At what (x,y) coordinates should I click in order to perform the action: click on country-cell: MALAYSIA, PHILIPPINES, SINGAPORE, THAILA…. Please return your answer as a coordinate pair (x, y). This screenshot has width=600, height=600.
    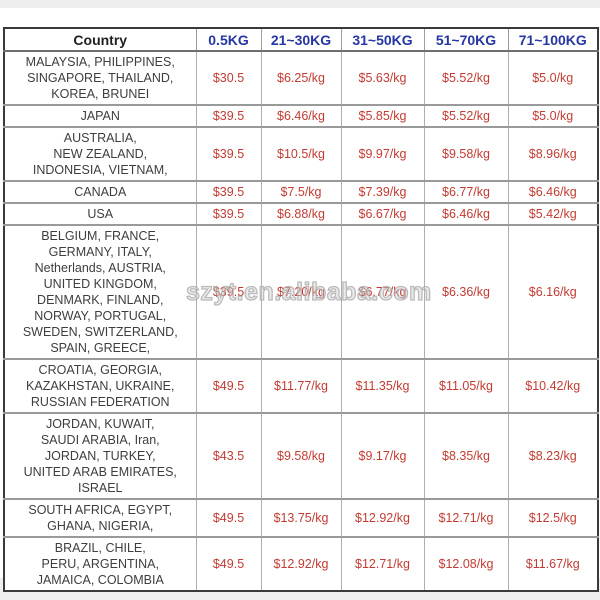
    Looking at the image, I should click on (99, 77).